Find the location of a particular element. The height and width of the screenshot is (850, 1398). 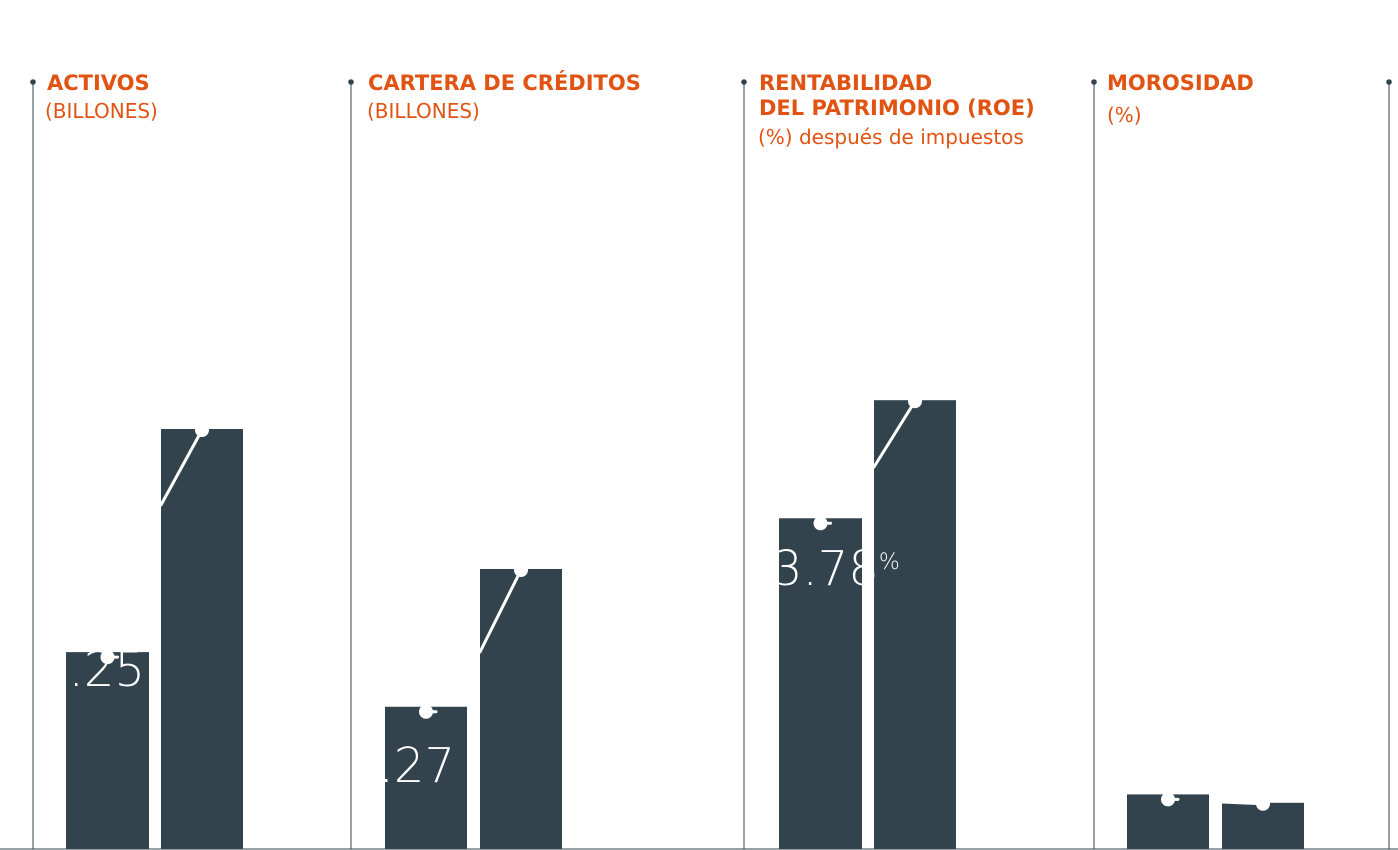

value-label-panel2: .27 is located at coordinates (417, 766).